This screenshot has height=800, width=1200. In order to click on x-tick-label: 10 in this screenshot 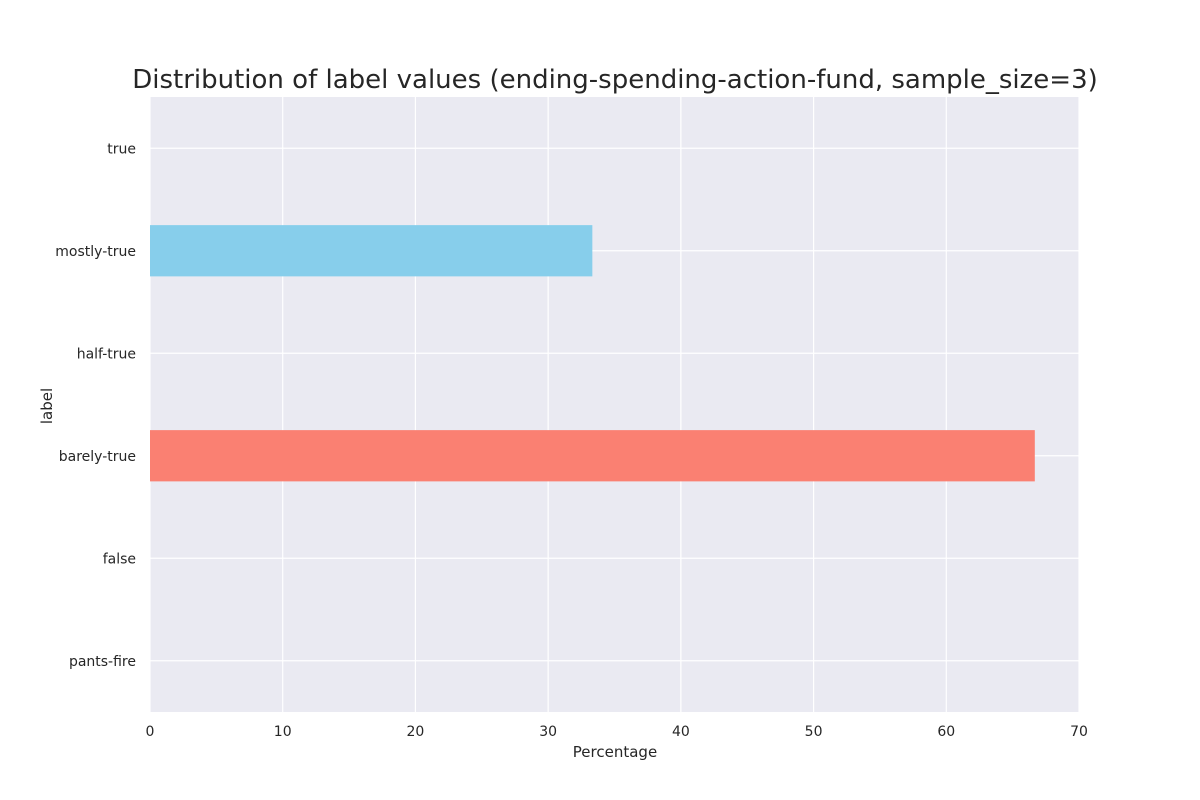, I will do `click(283, 732)`.